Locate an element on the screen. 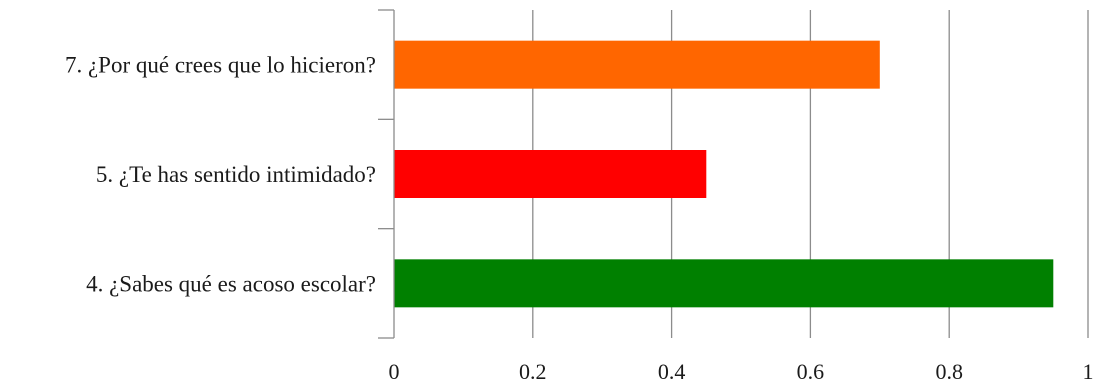 The image size is (1101, 387). category-label-0: 7. ¿Por qué crees que lo hicieron? is located at coordinates (220, 65).